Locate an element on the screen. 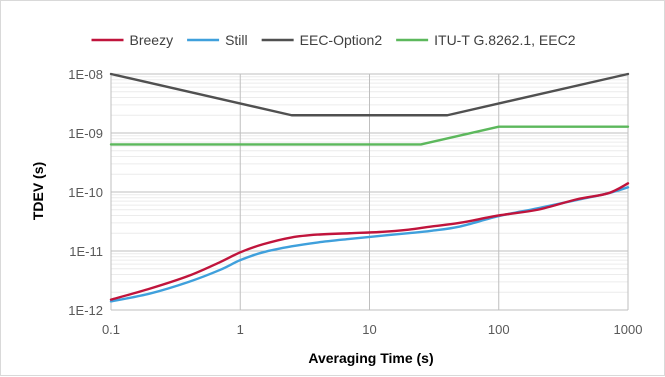  x-tick-label: 1 is located at coordinates (240, 329).